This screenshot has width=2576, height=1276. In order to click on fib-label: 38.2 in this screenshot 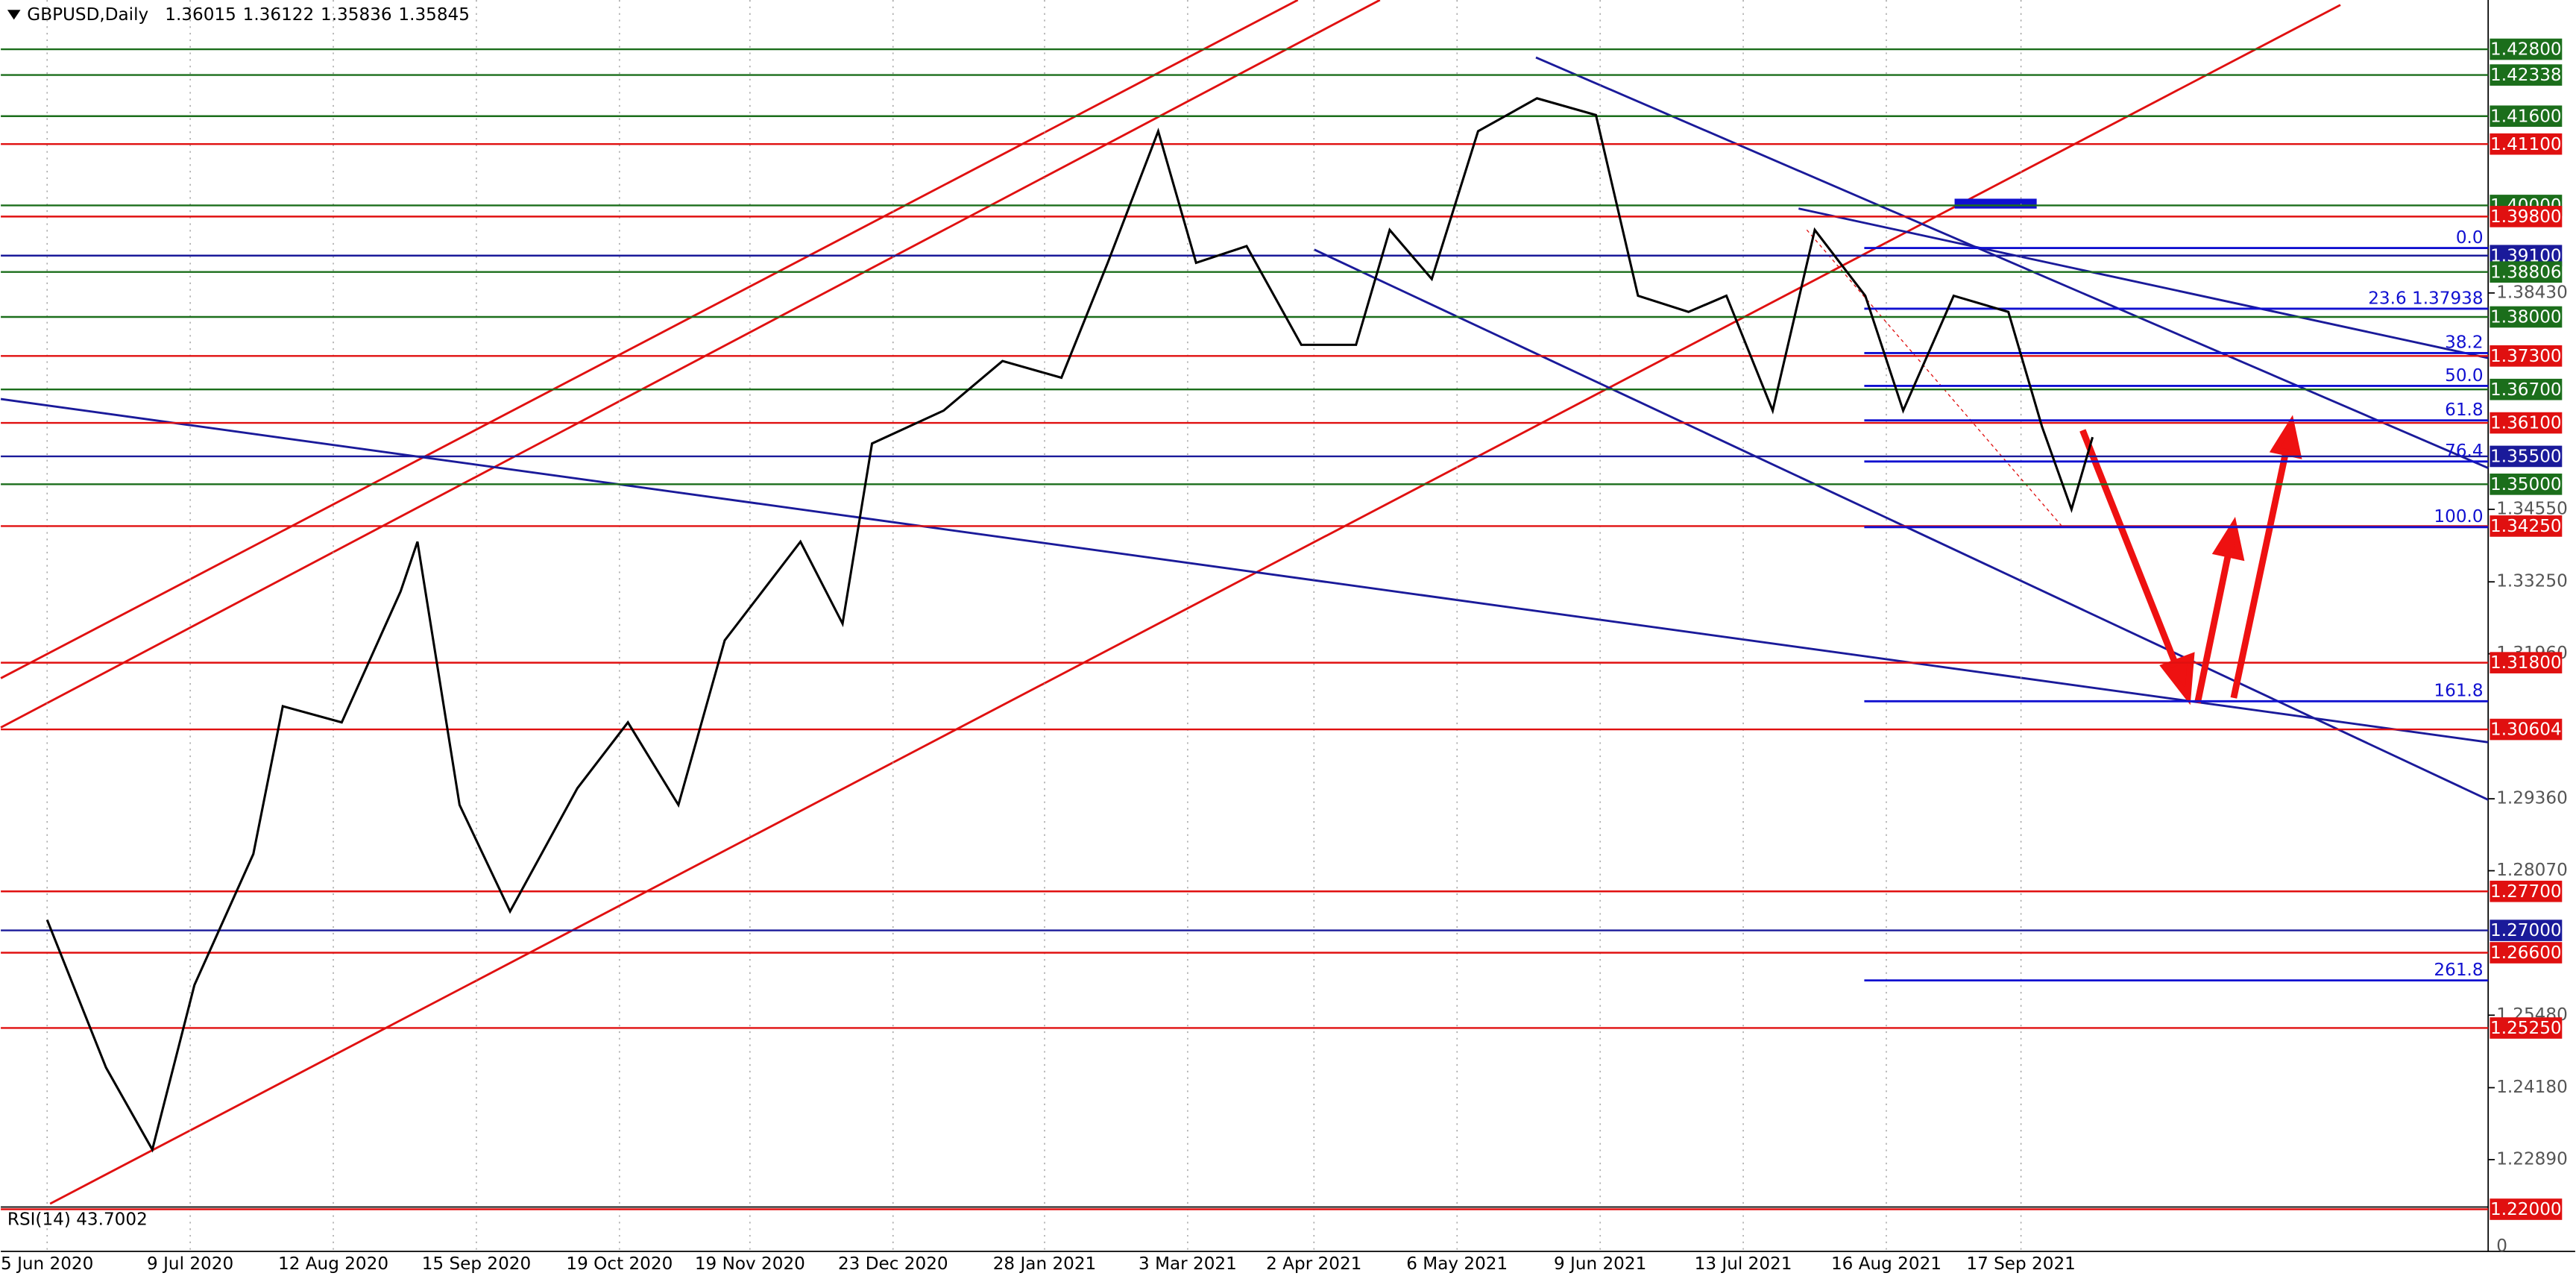, I will do `click(2464, 343)`.